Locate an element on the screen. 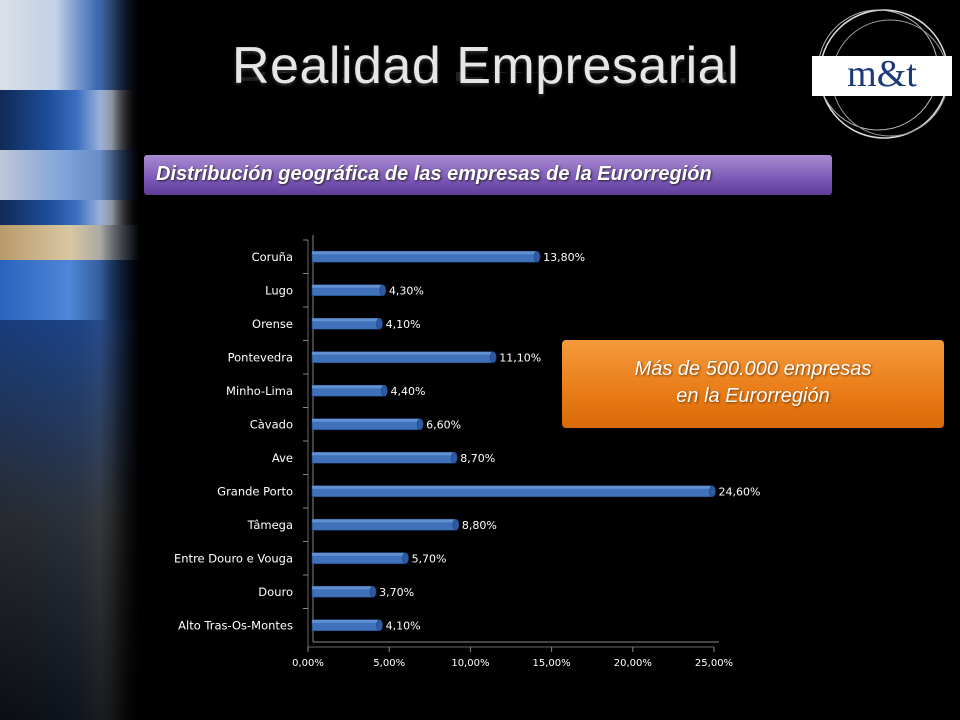 This screenshot has height=720, width=960. x-tick-label: 0,00% is located at coordinates (308, 663).